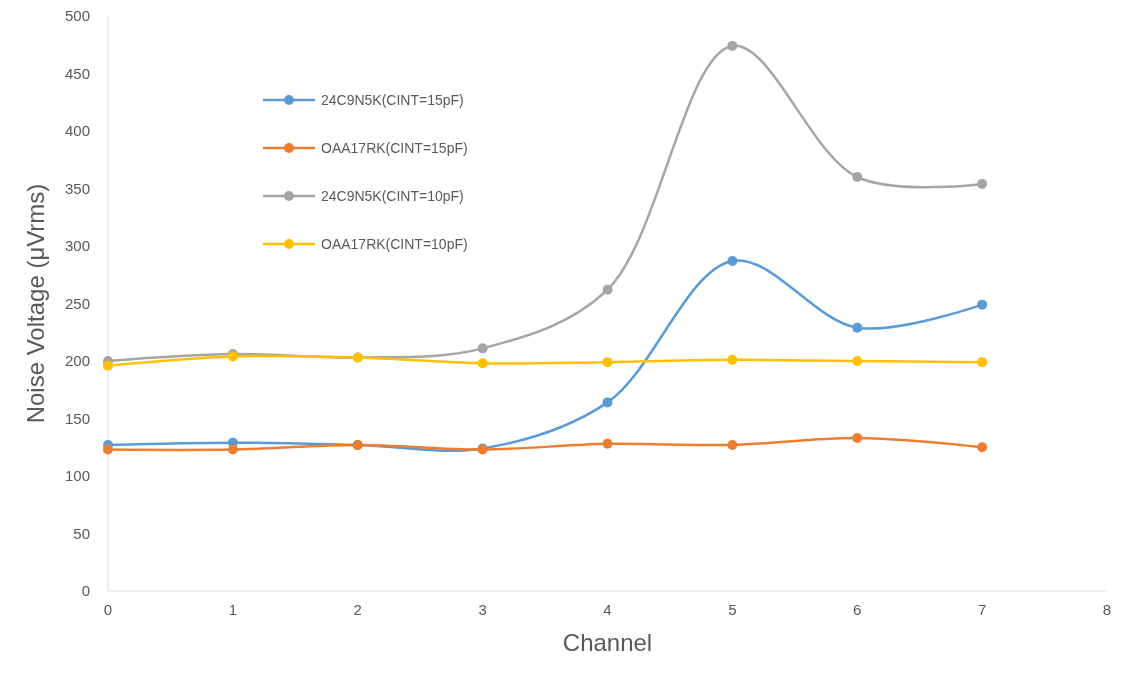  What do you see at coordinates (77, 303) in the screenshot?
I see `y-tick-label: 250` at bounding box center [77, 303].